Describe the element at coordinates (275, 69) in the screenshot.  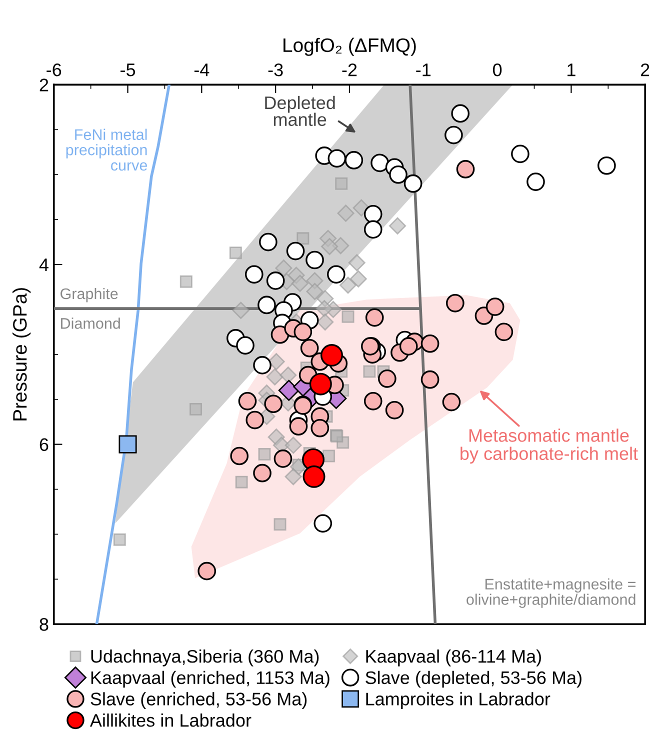
I see `x-tick-label: -3` at that location.